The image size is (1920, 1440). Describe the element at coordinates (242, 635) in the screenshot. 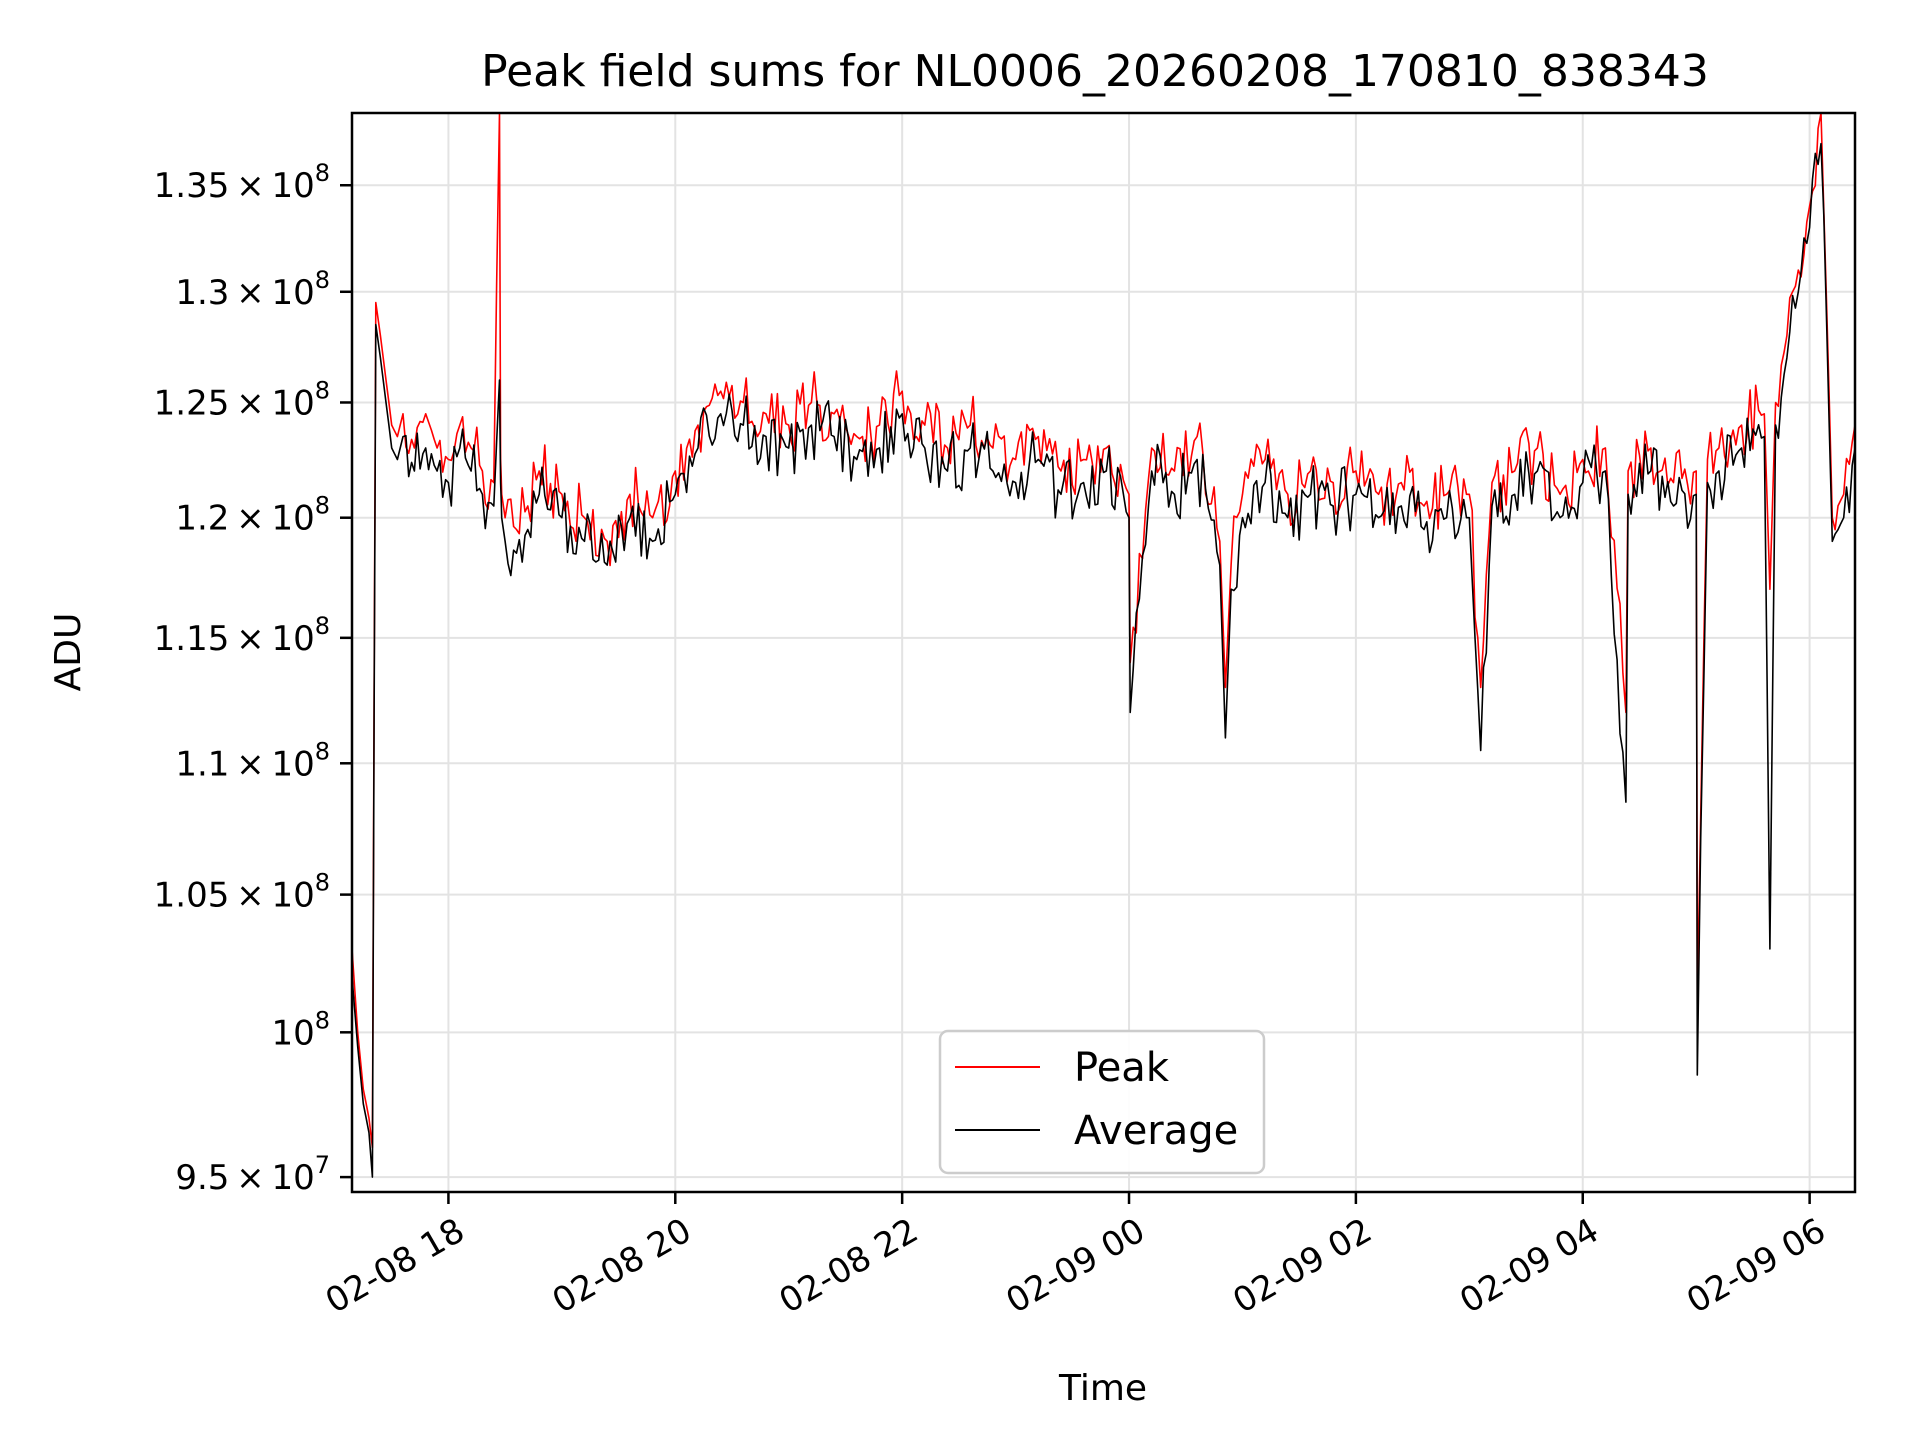

I see `y-tick-label: 1.15 × 10⁸` at that location.